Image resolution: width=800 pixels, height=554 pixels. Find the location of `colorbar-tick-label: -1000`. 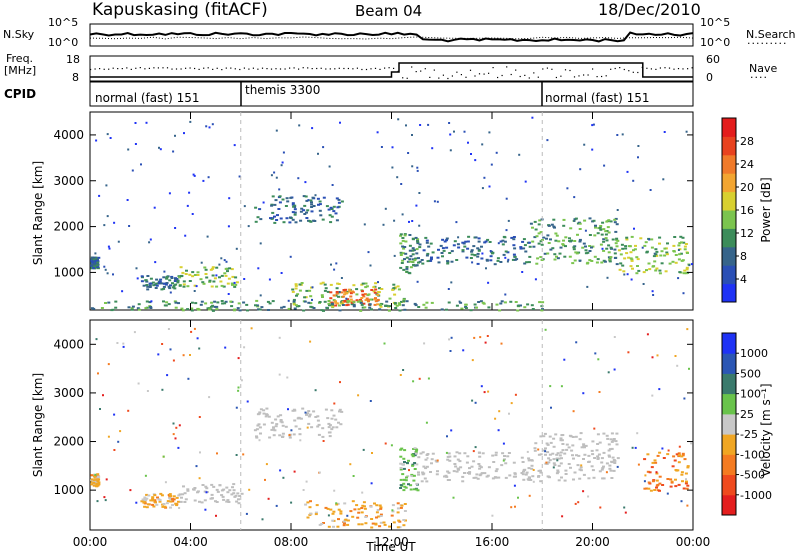

colorbar-tick-label: -1000 is located at coordinates (756, 495).